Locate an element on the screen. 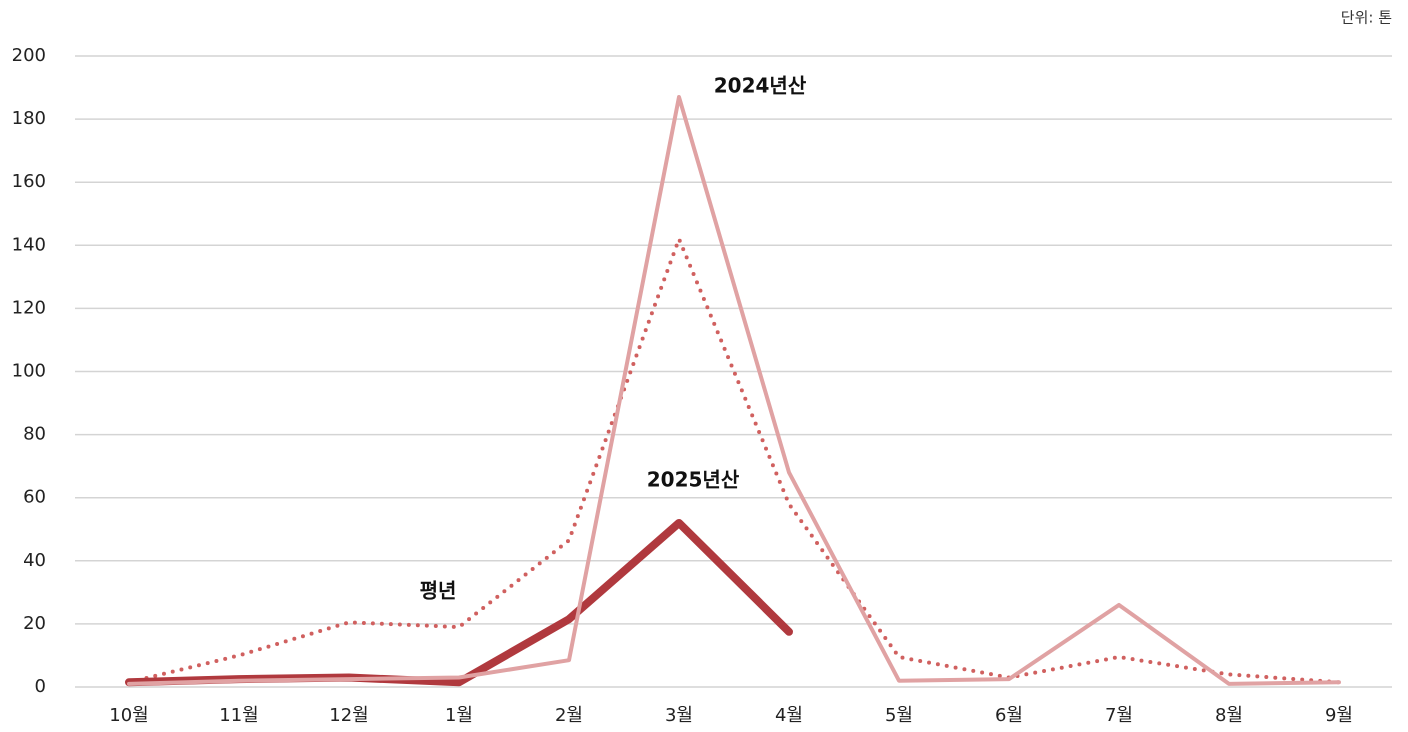 This screenshot has height=732, width=1408. y-tick-label: 80 is located at coordinates (34, 434).